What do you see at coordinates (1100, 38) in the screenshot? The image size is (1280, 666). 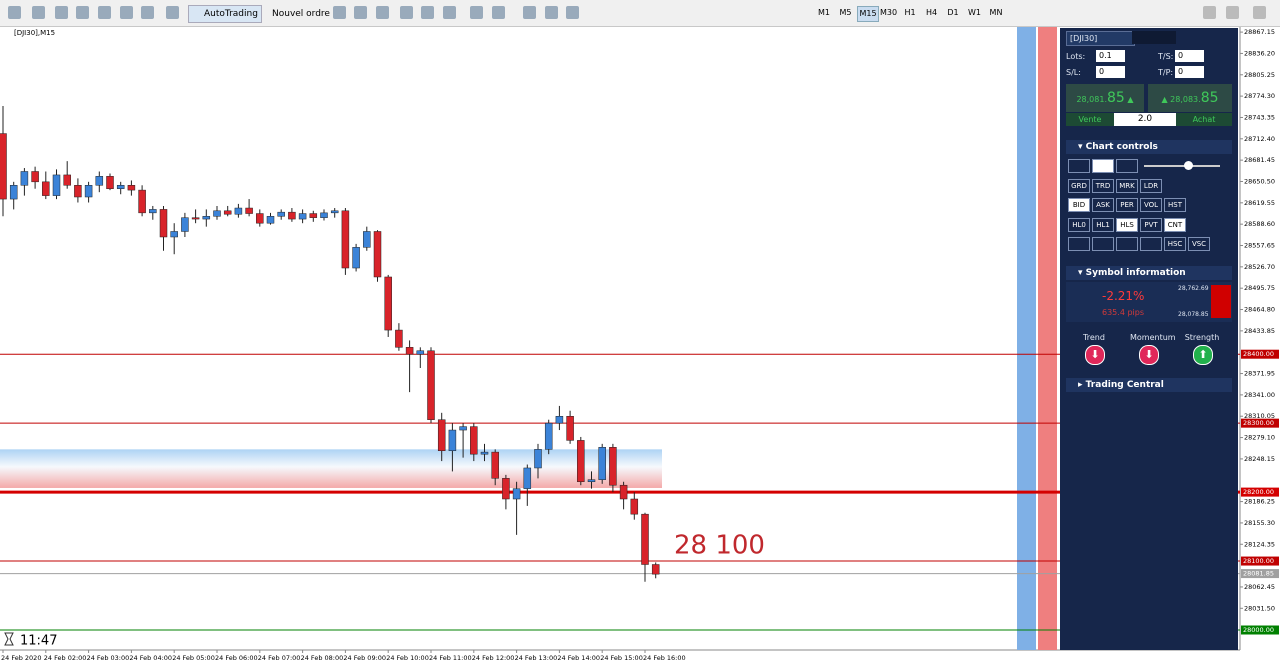 I see `symbol-select: [DJI30]` at bounding box center [1100, 38].